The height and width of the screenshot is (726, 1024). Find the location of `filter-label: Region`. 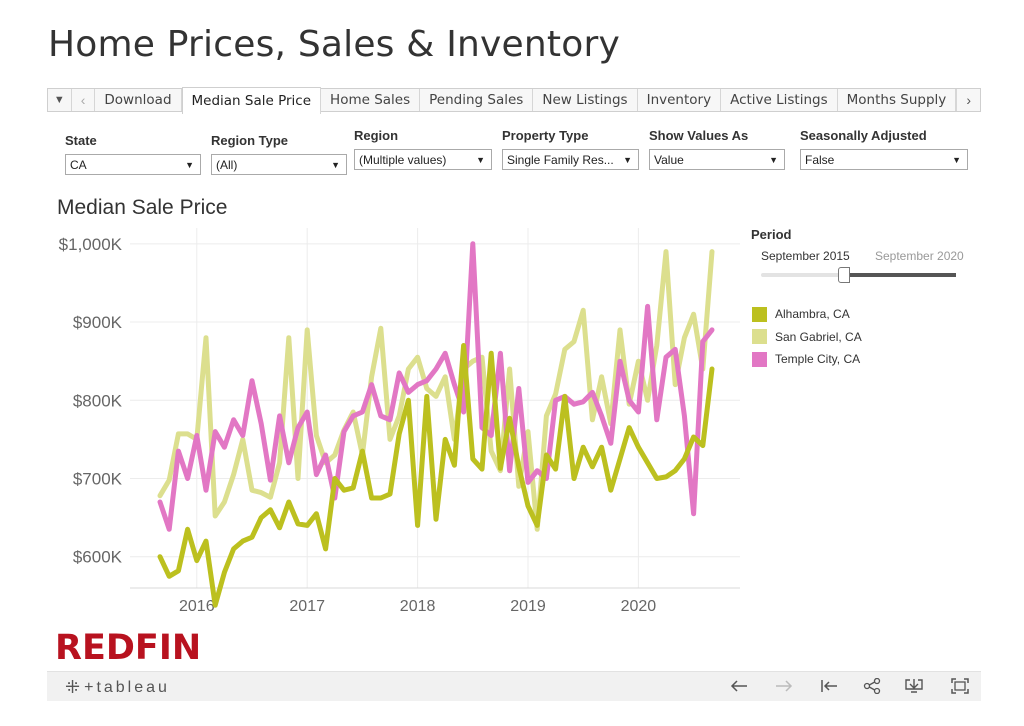

filter-label: Region is located at coordinates (376, 135).